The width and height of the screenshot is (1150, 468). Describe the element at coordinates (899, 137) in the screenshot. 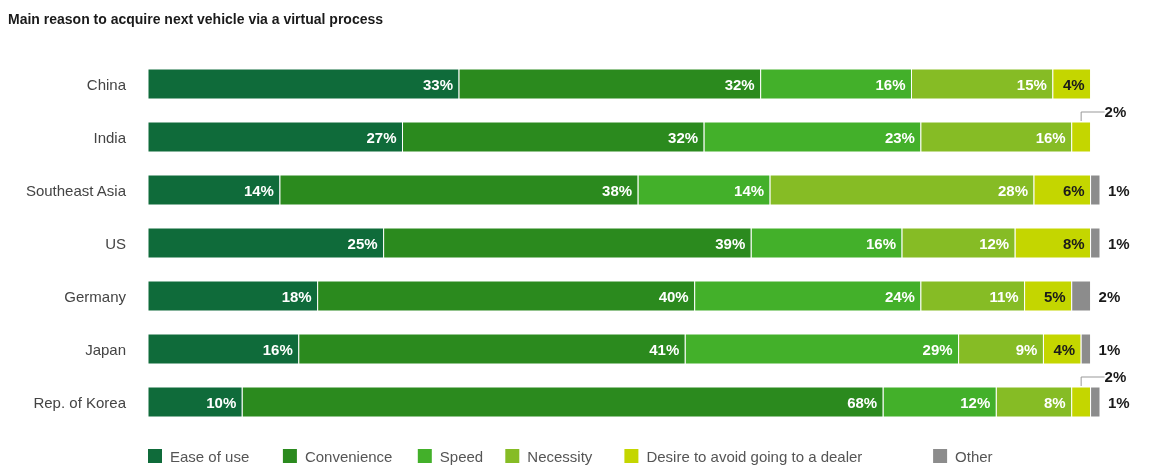

I see `data-label: 23%` at that location.